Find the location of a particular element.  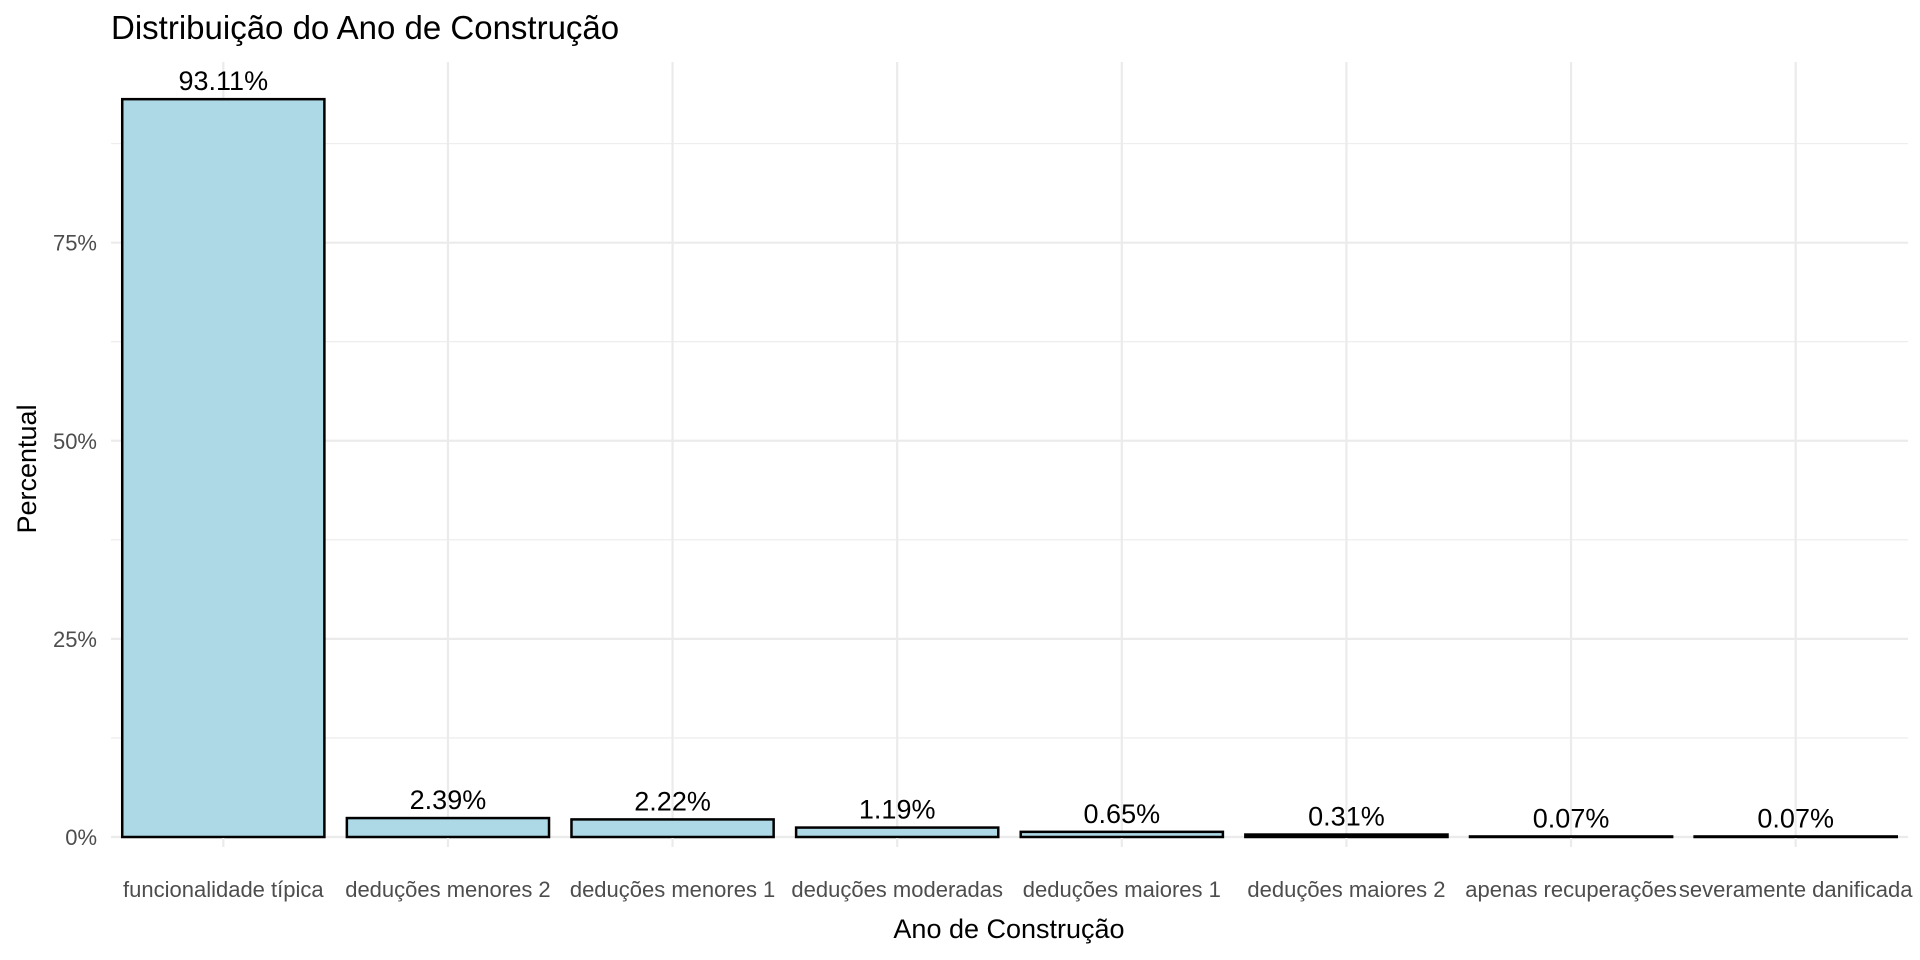

x-tick-label: deduções maiores 1 is located at coordinates (1122, 889).